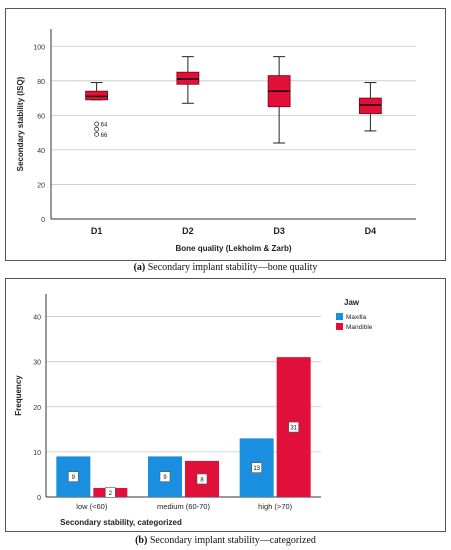 This screenshot has width=451, height=550. I want to click on caption-a-text: Secondary implant stability—bone quality, so click(231, 267).